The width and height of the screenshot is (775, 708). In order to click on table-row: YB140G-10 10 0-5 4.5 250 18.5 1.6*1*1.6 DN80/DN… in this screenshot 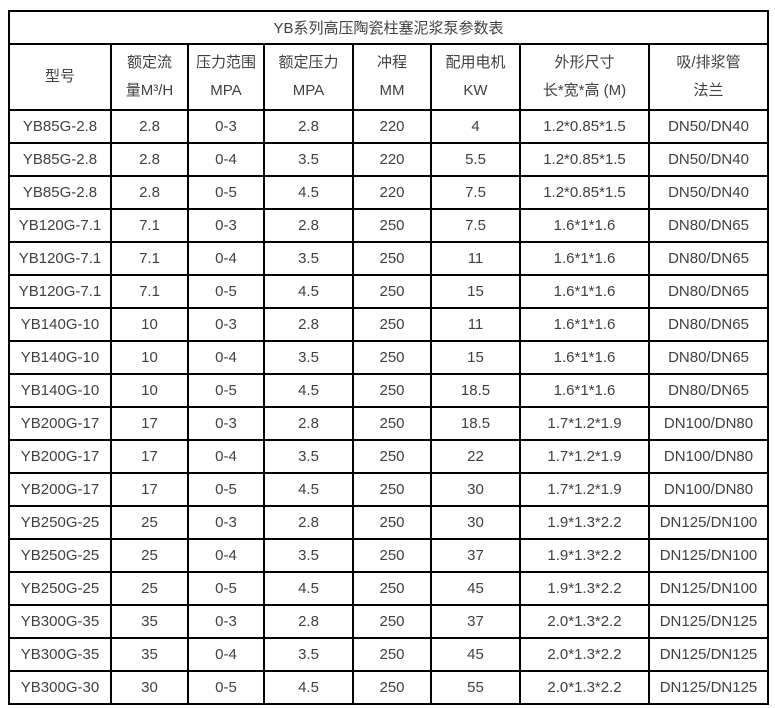, I will do `click(389, 390)`.